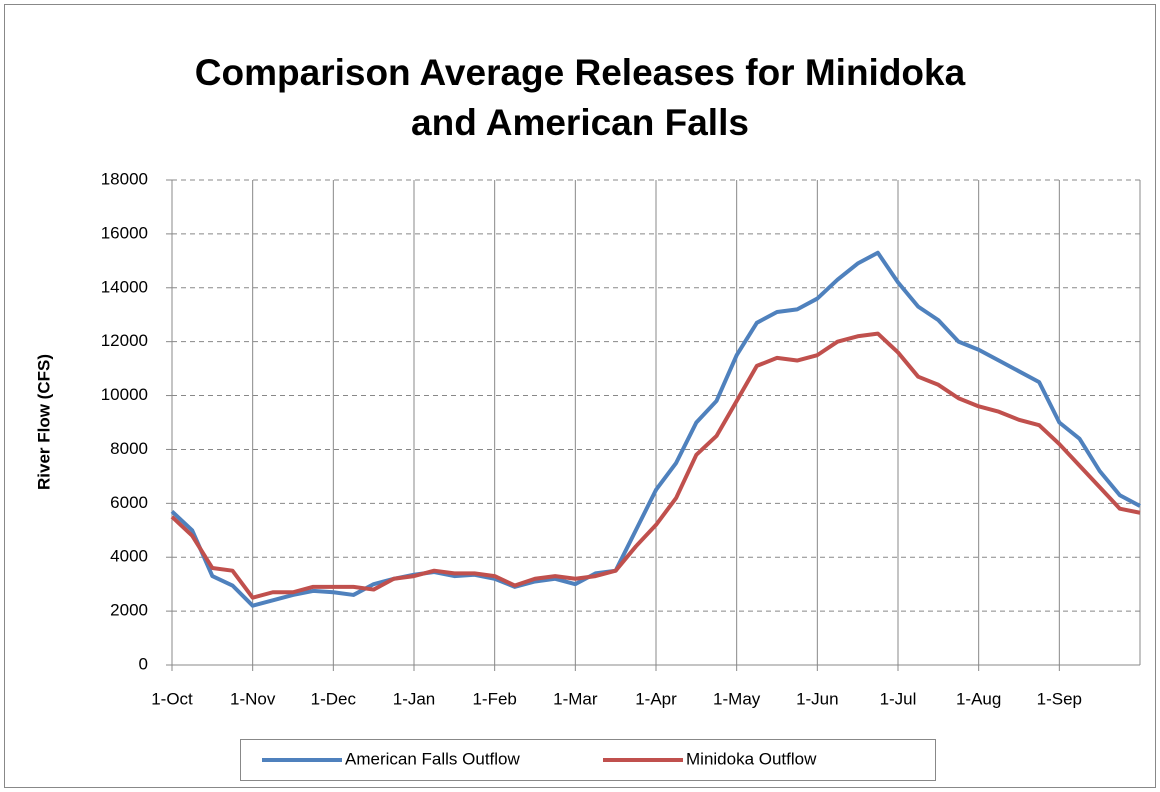 The height and width of the screenshot is (792, 1160). Describe the element at coordinates (129, 448) in the screenshot. I see `y-tick-label: 8000` at that location.